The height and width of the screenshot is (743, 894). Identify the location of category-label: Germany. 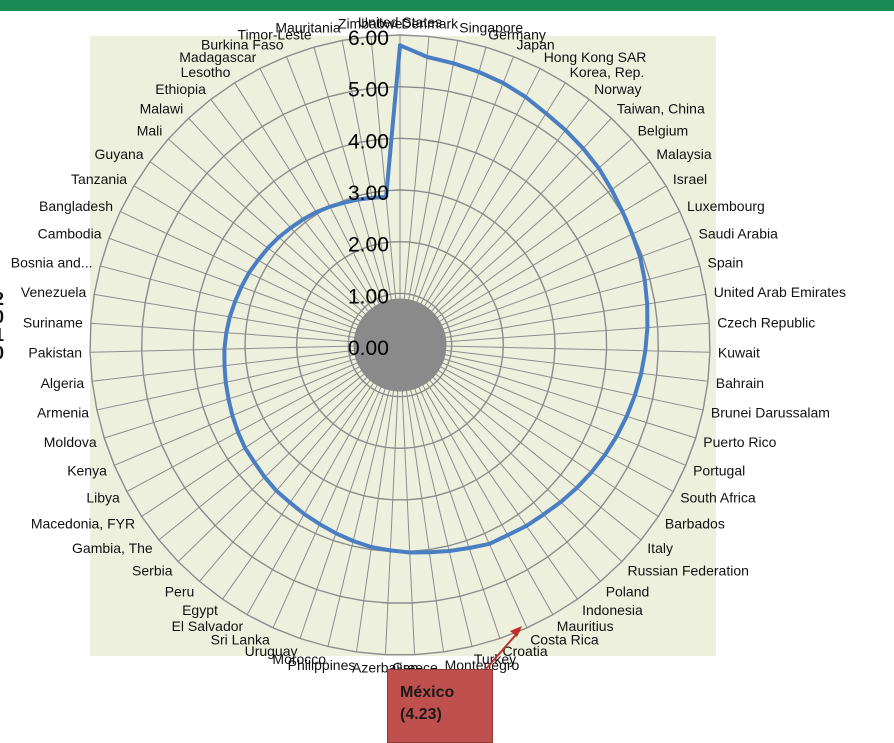
(517, 35).